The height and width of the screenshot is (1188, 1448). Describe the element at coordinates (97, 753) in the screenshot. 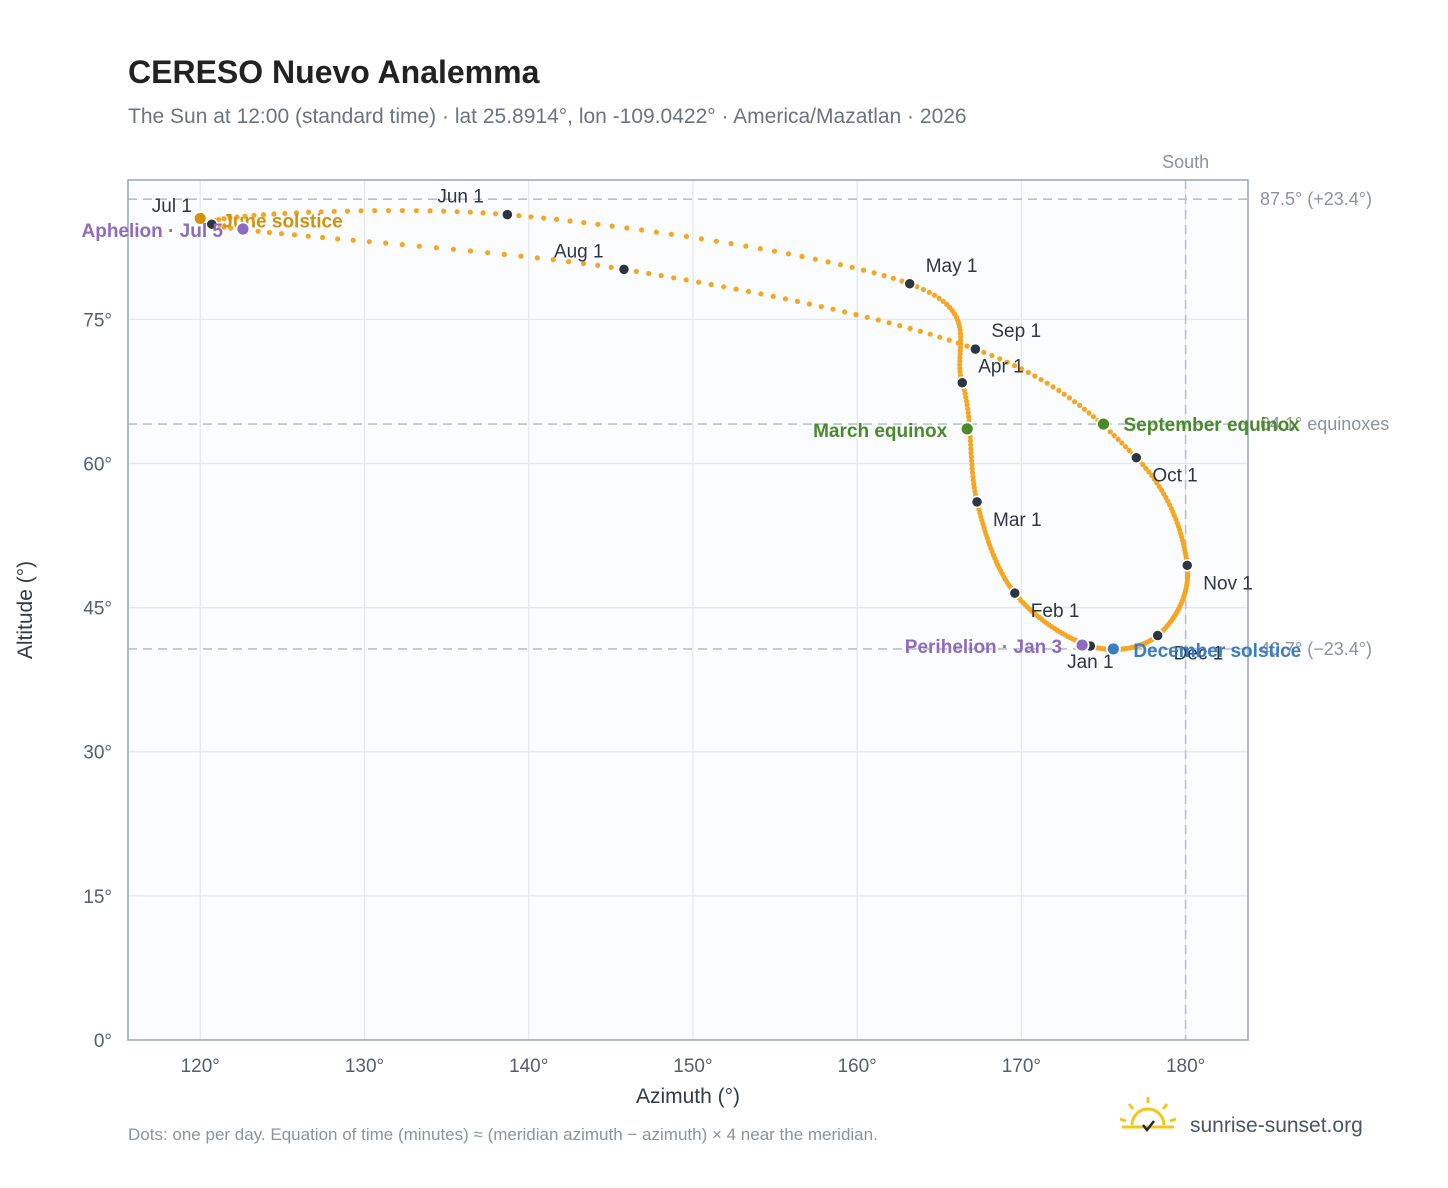

I see `y-tick-label: 30°` at that location.